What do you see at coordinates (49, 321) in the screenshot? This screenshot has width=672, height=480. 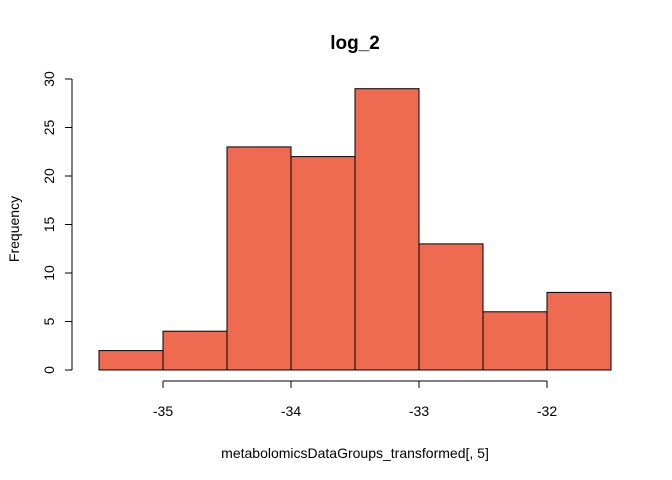 I see `y-tick-label: 5` at bounding box center [49, 321].